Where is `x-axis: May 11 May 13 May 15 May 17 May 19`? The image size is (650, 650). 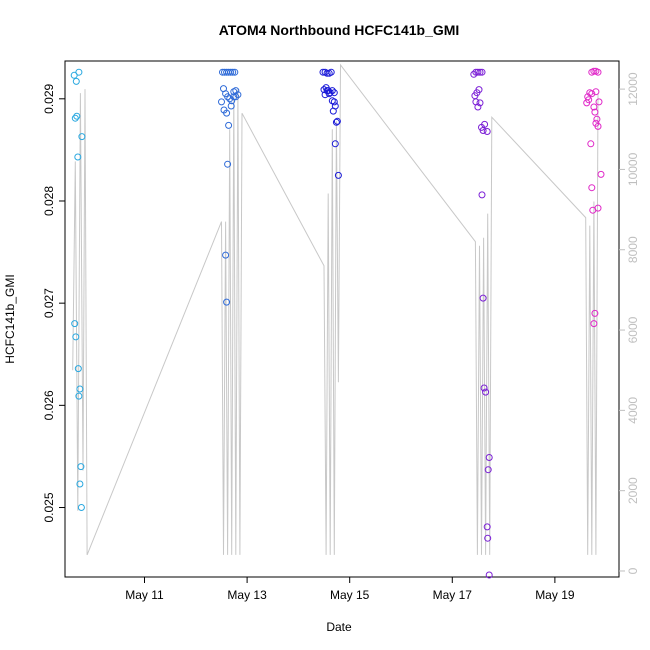
x-axis: May 11 May 13 May 15 May 17 May 19 is located at coordinates (350, 589).